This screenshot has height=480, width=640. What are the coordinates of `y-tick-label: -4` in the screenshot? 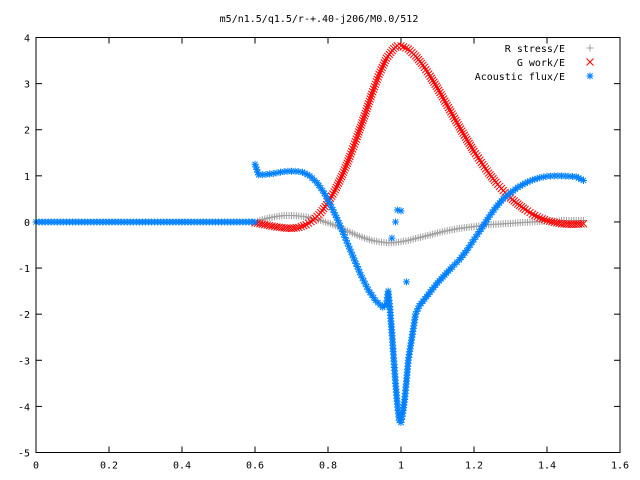 It's located at (24, 407).